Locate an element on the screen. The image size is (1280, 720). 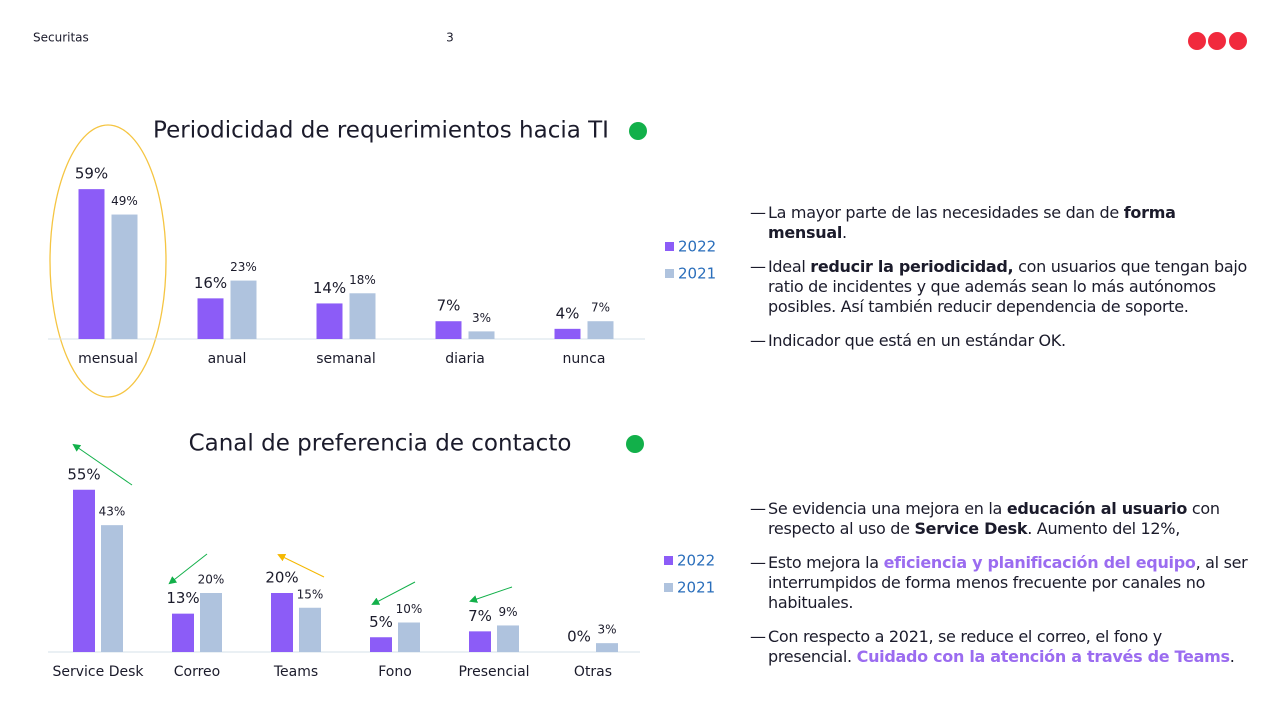
note-text: Esto mejora la is located at coordinates (826, 562).